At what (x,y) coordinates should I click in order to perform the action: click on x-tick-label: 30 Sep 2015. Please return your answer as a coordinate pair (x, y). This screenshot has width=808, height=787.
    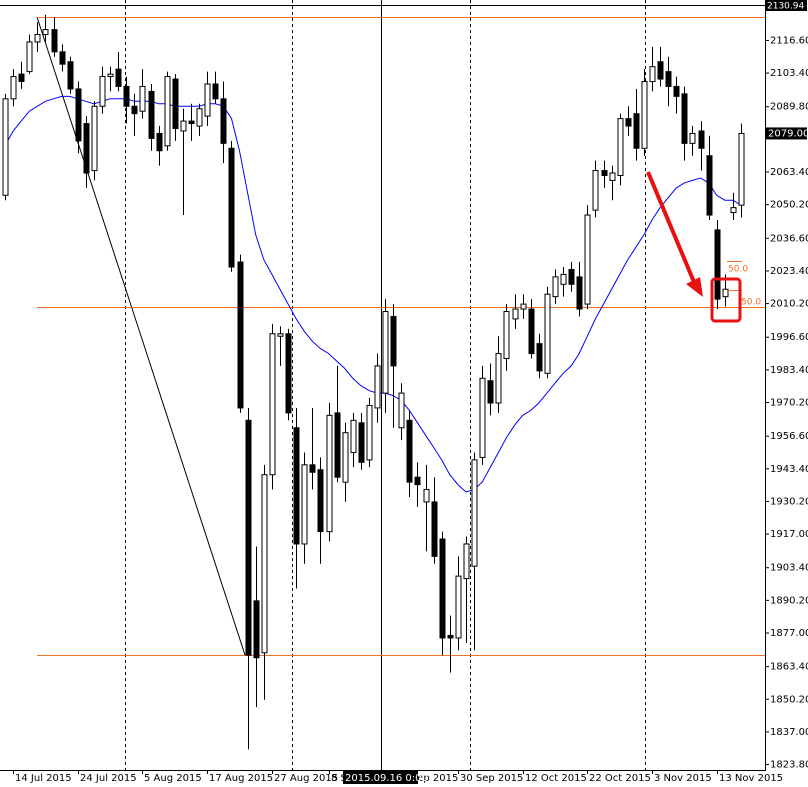
    Looking at the image, I should click on (491, 778).